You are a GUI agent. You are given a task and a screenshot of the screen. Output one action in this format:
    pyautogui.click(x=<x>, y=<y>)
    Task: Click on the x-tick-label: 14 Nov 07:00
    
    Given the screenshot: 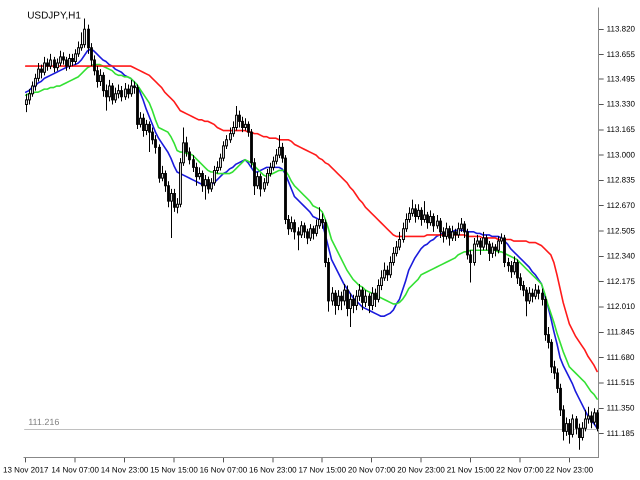 What is the action you would take?
    pyautogui.click(x=75, y=469)
    